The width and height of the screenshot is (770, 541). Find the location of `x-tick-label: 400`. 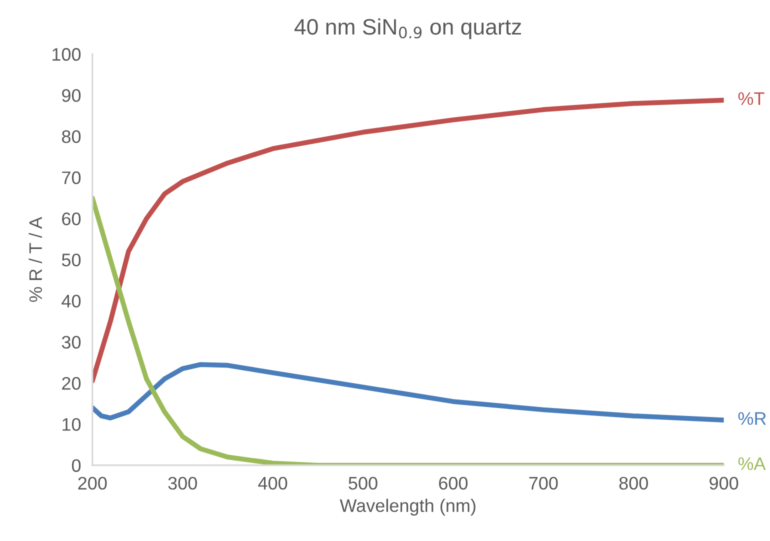

x-tick-label: 400 is located at coordinates (273, 483).